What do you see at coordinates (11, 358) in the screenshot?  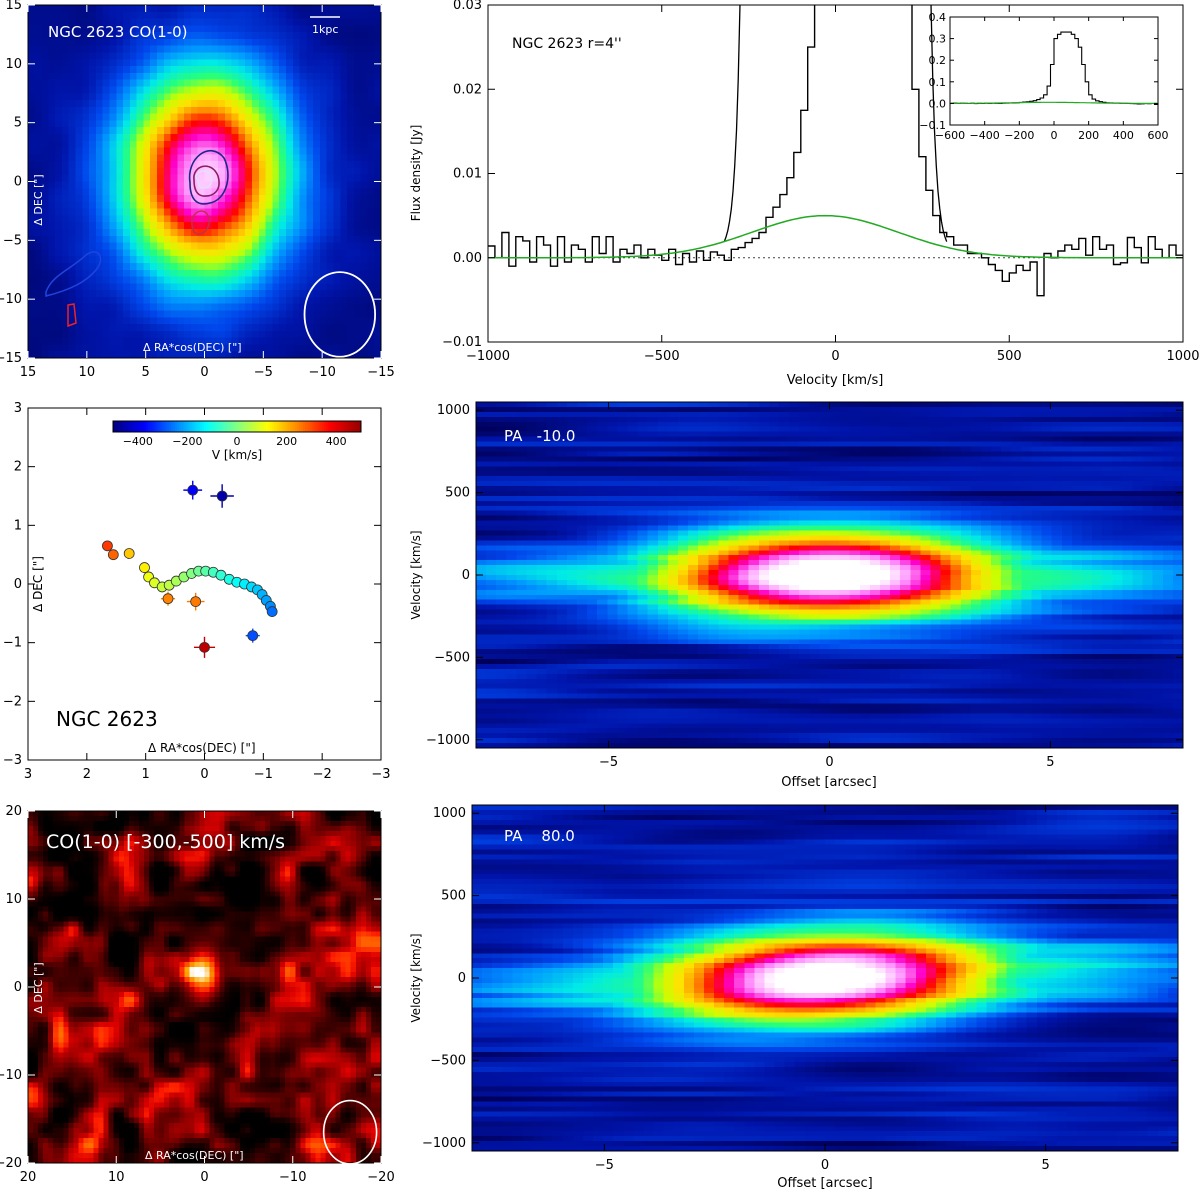 I see `y-tick-label: −15` at bounding box center [11, 358].